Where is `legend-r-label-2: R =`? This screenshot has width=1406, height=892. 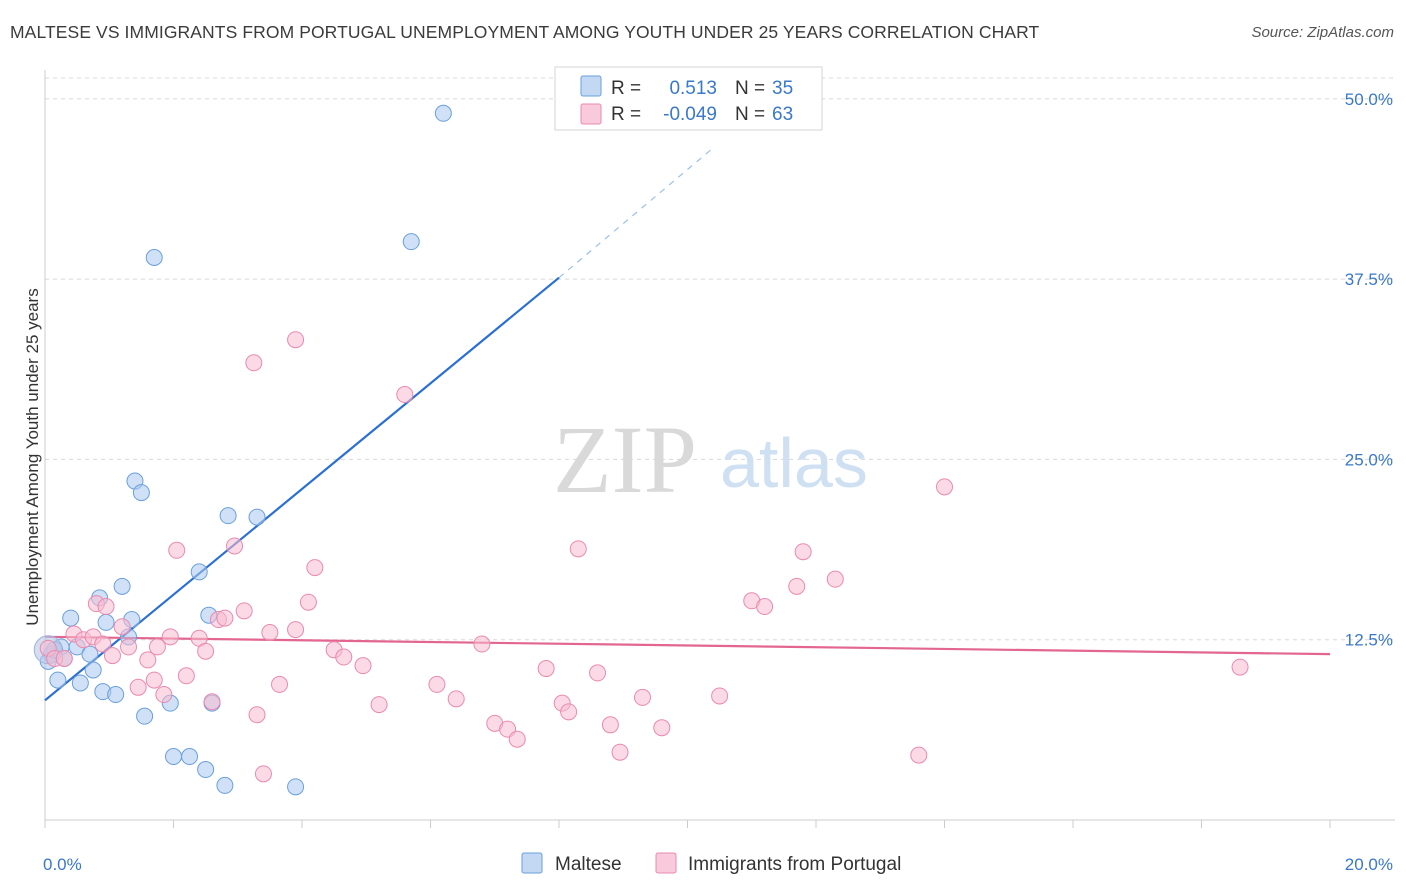
legend-r-label-2: R = is located at coordinates (626, 114).